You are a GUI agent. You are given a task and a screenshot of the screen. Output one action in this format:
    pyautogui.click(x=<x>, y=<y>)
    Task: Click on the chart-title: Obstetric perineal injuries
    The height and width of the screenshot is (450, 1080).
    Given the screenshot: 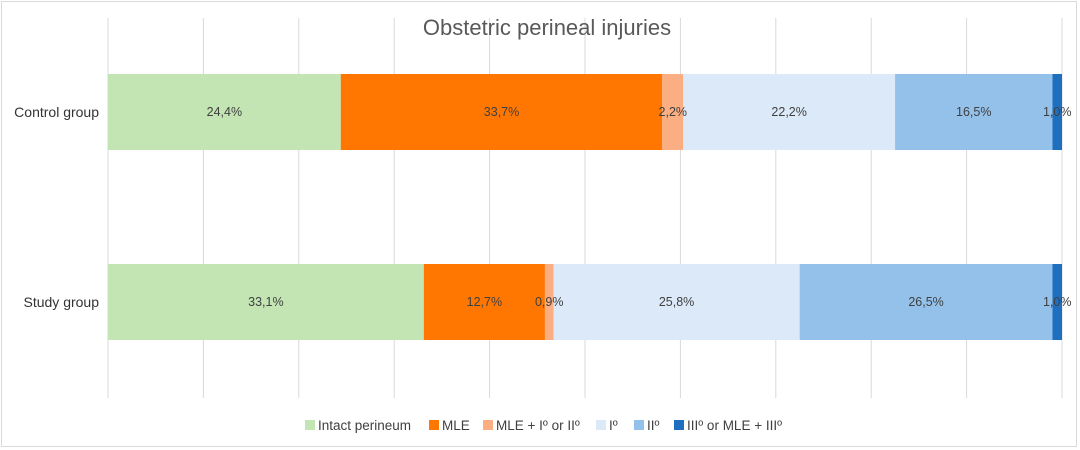 What is the action you would take?
    pyautogui.click(x=547, y=27)
    